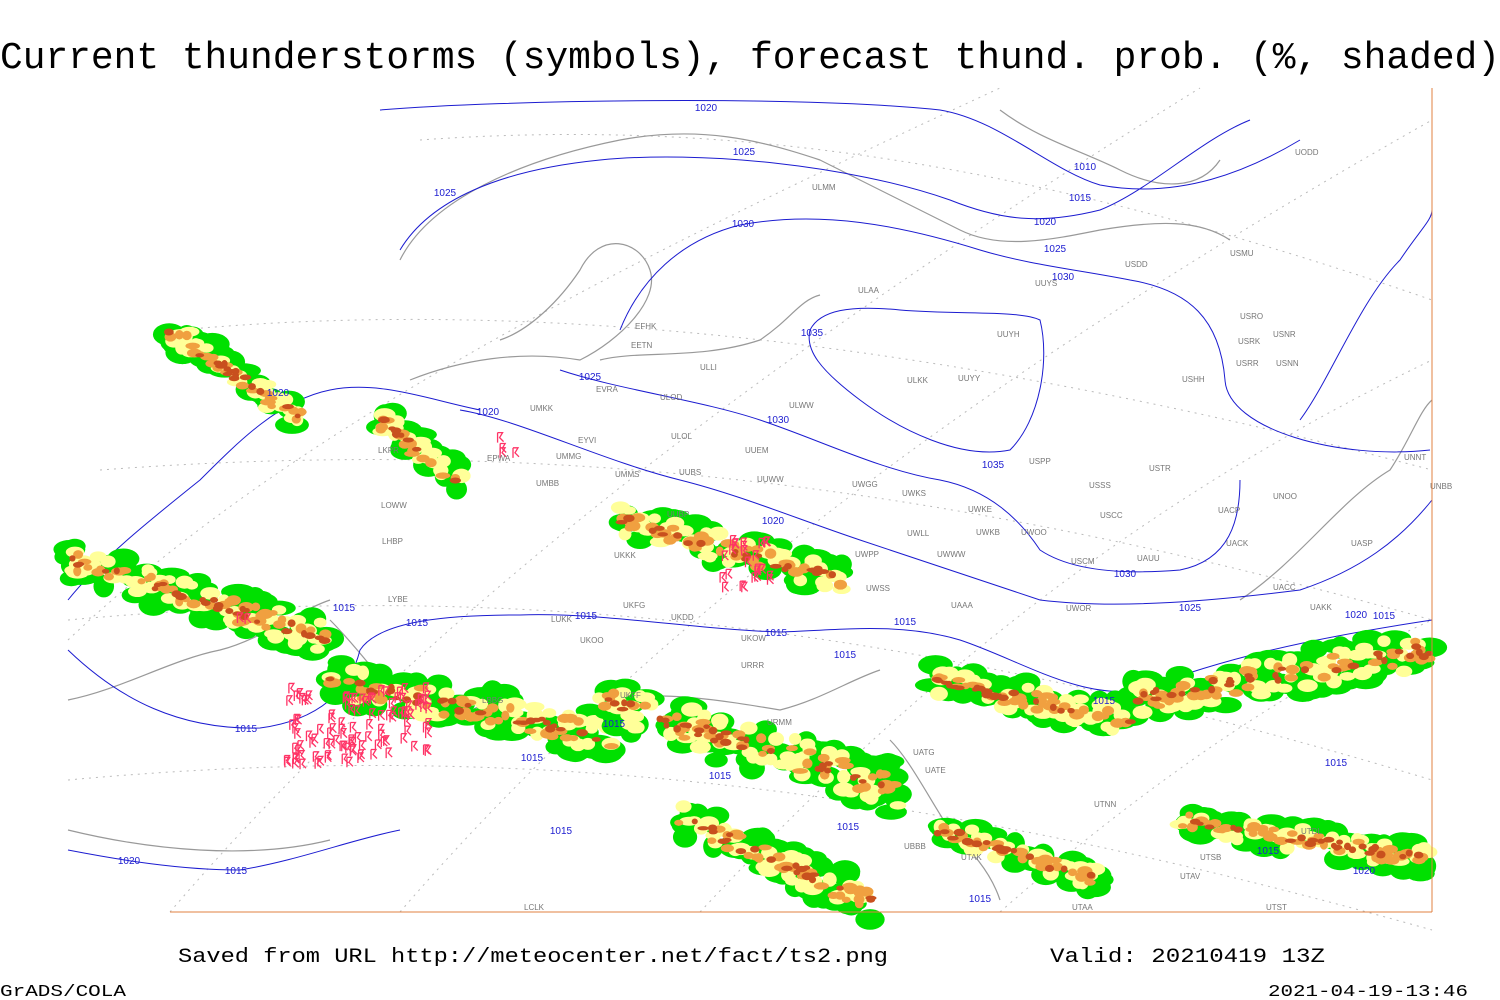  I want to click on station-label: UTDL, so click(1311, 831).